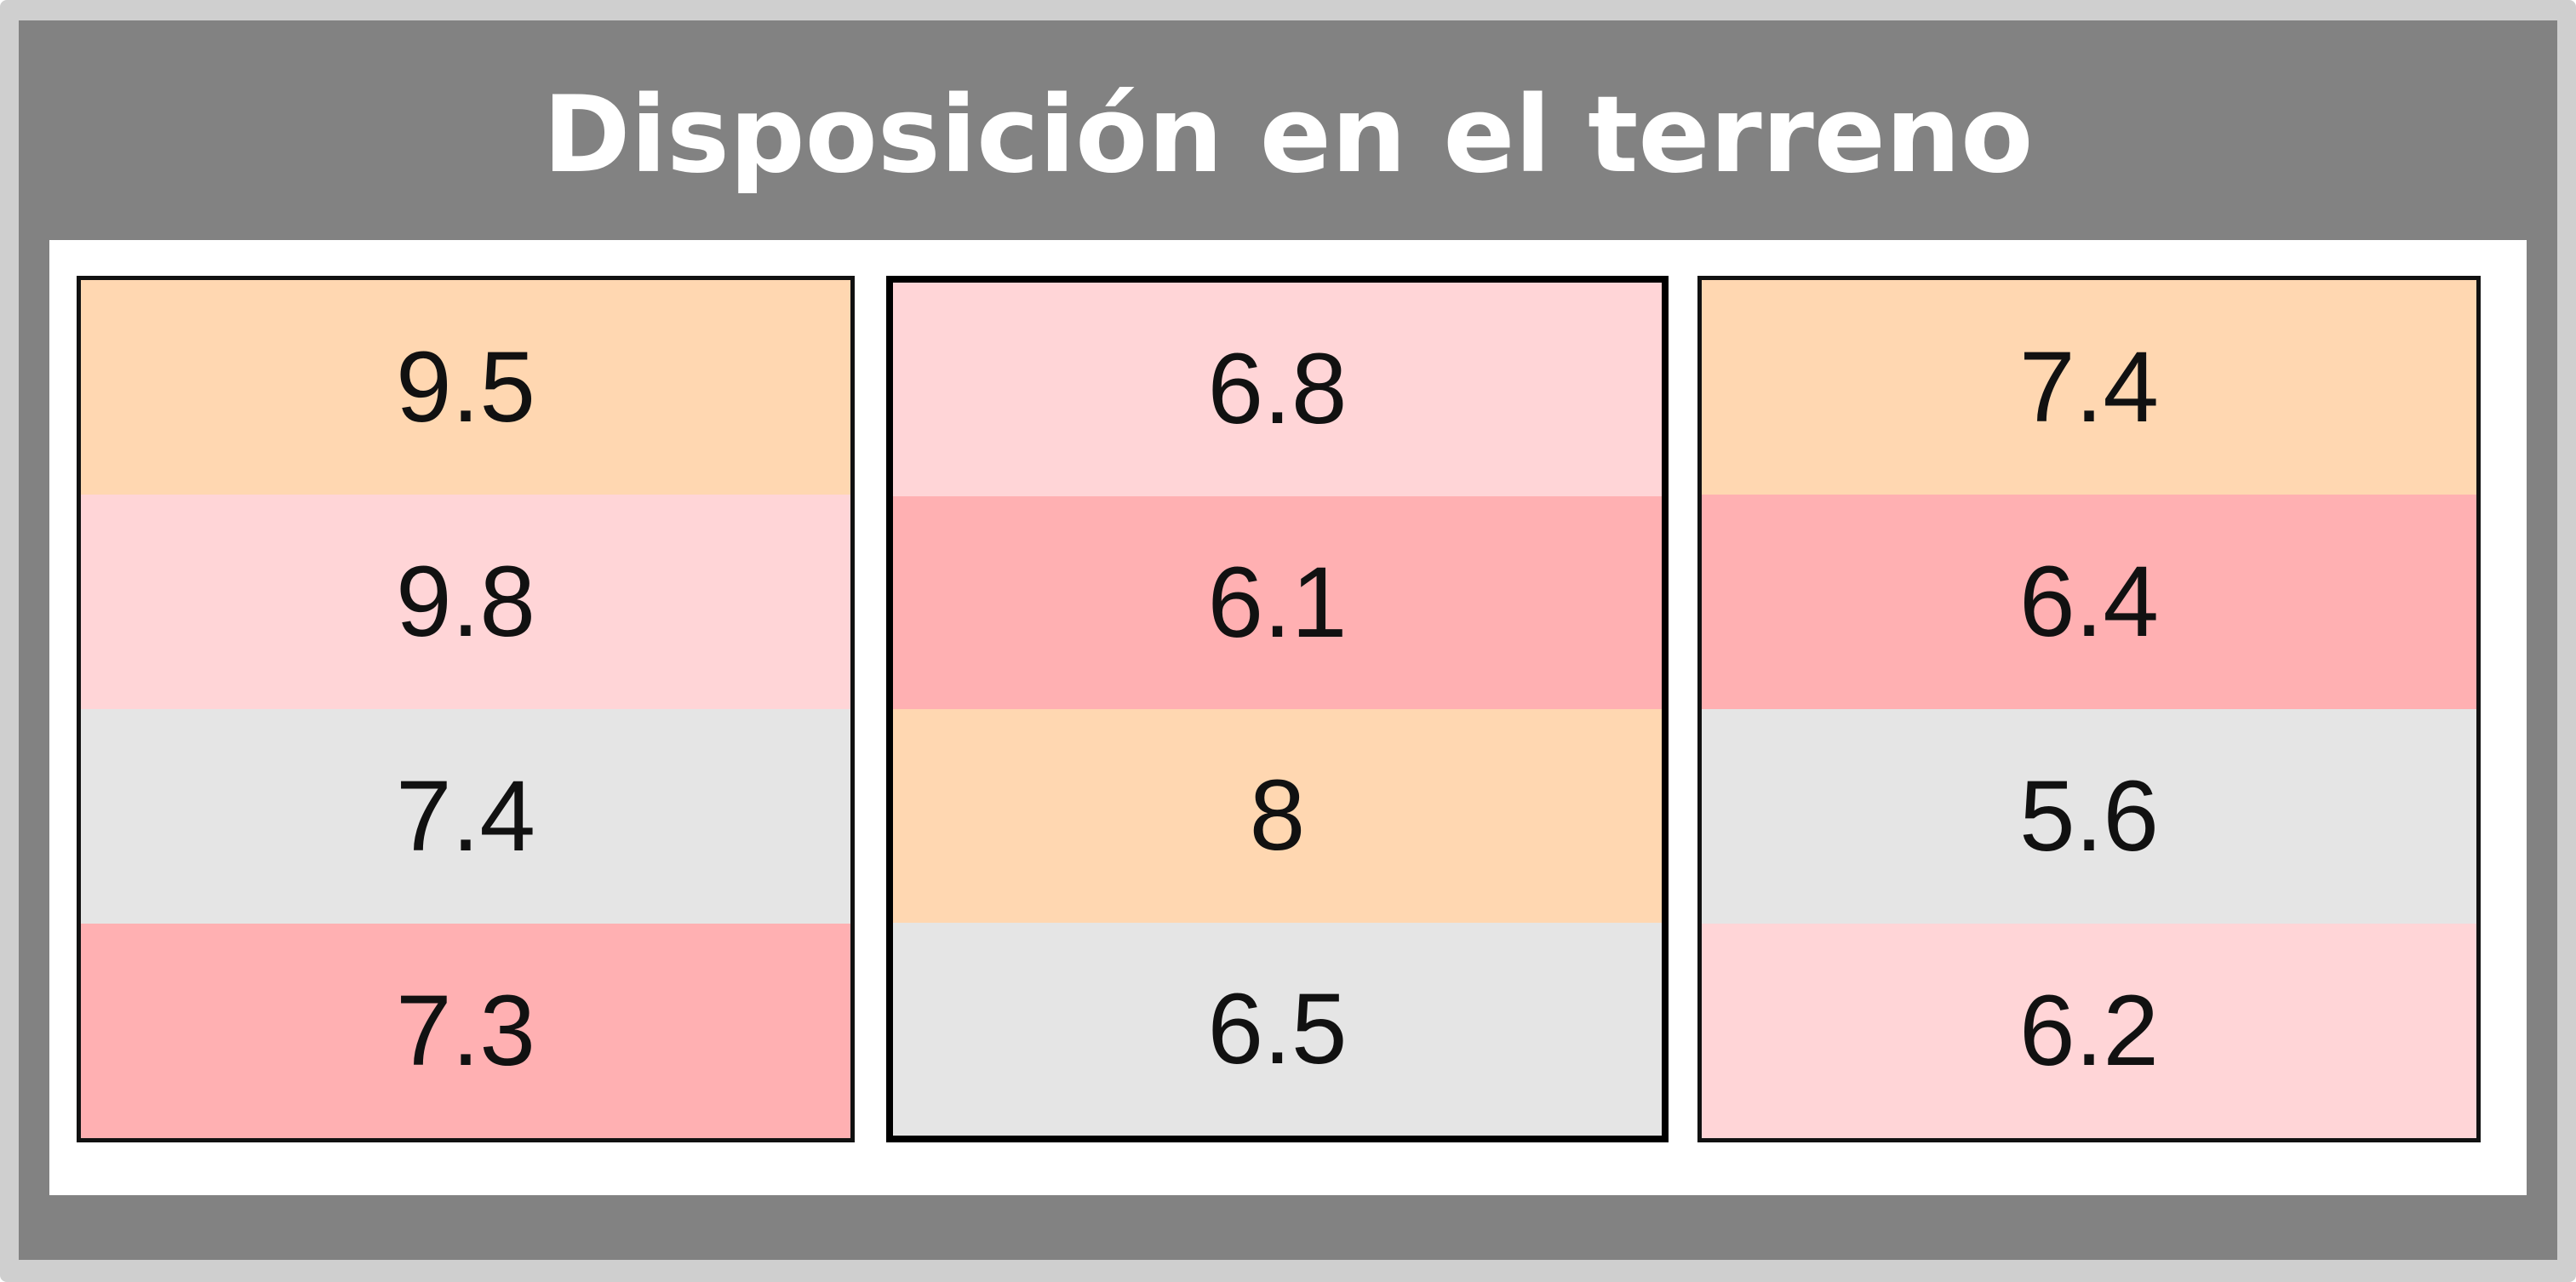  I want to click on plot-cell: 6.5, so click(1277, 1029).